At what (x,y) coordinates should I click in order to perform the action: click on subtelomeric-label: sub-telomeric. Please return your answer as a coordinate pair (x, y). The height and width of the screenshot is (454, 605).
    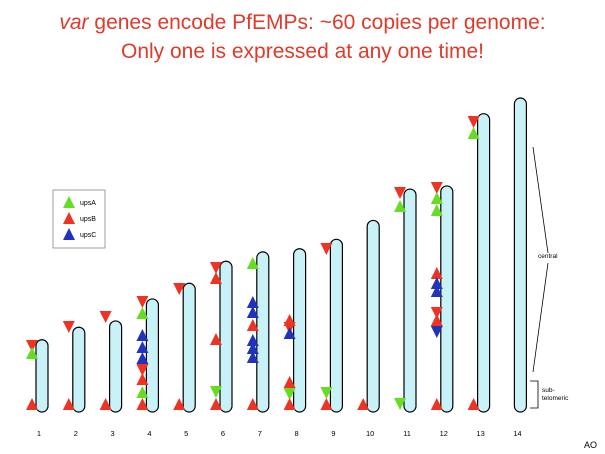
    Looking at the image, I should click on (555, 394).